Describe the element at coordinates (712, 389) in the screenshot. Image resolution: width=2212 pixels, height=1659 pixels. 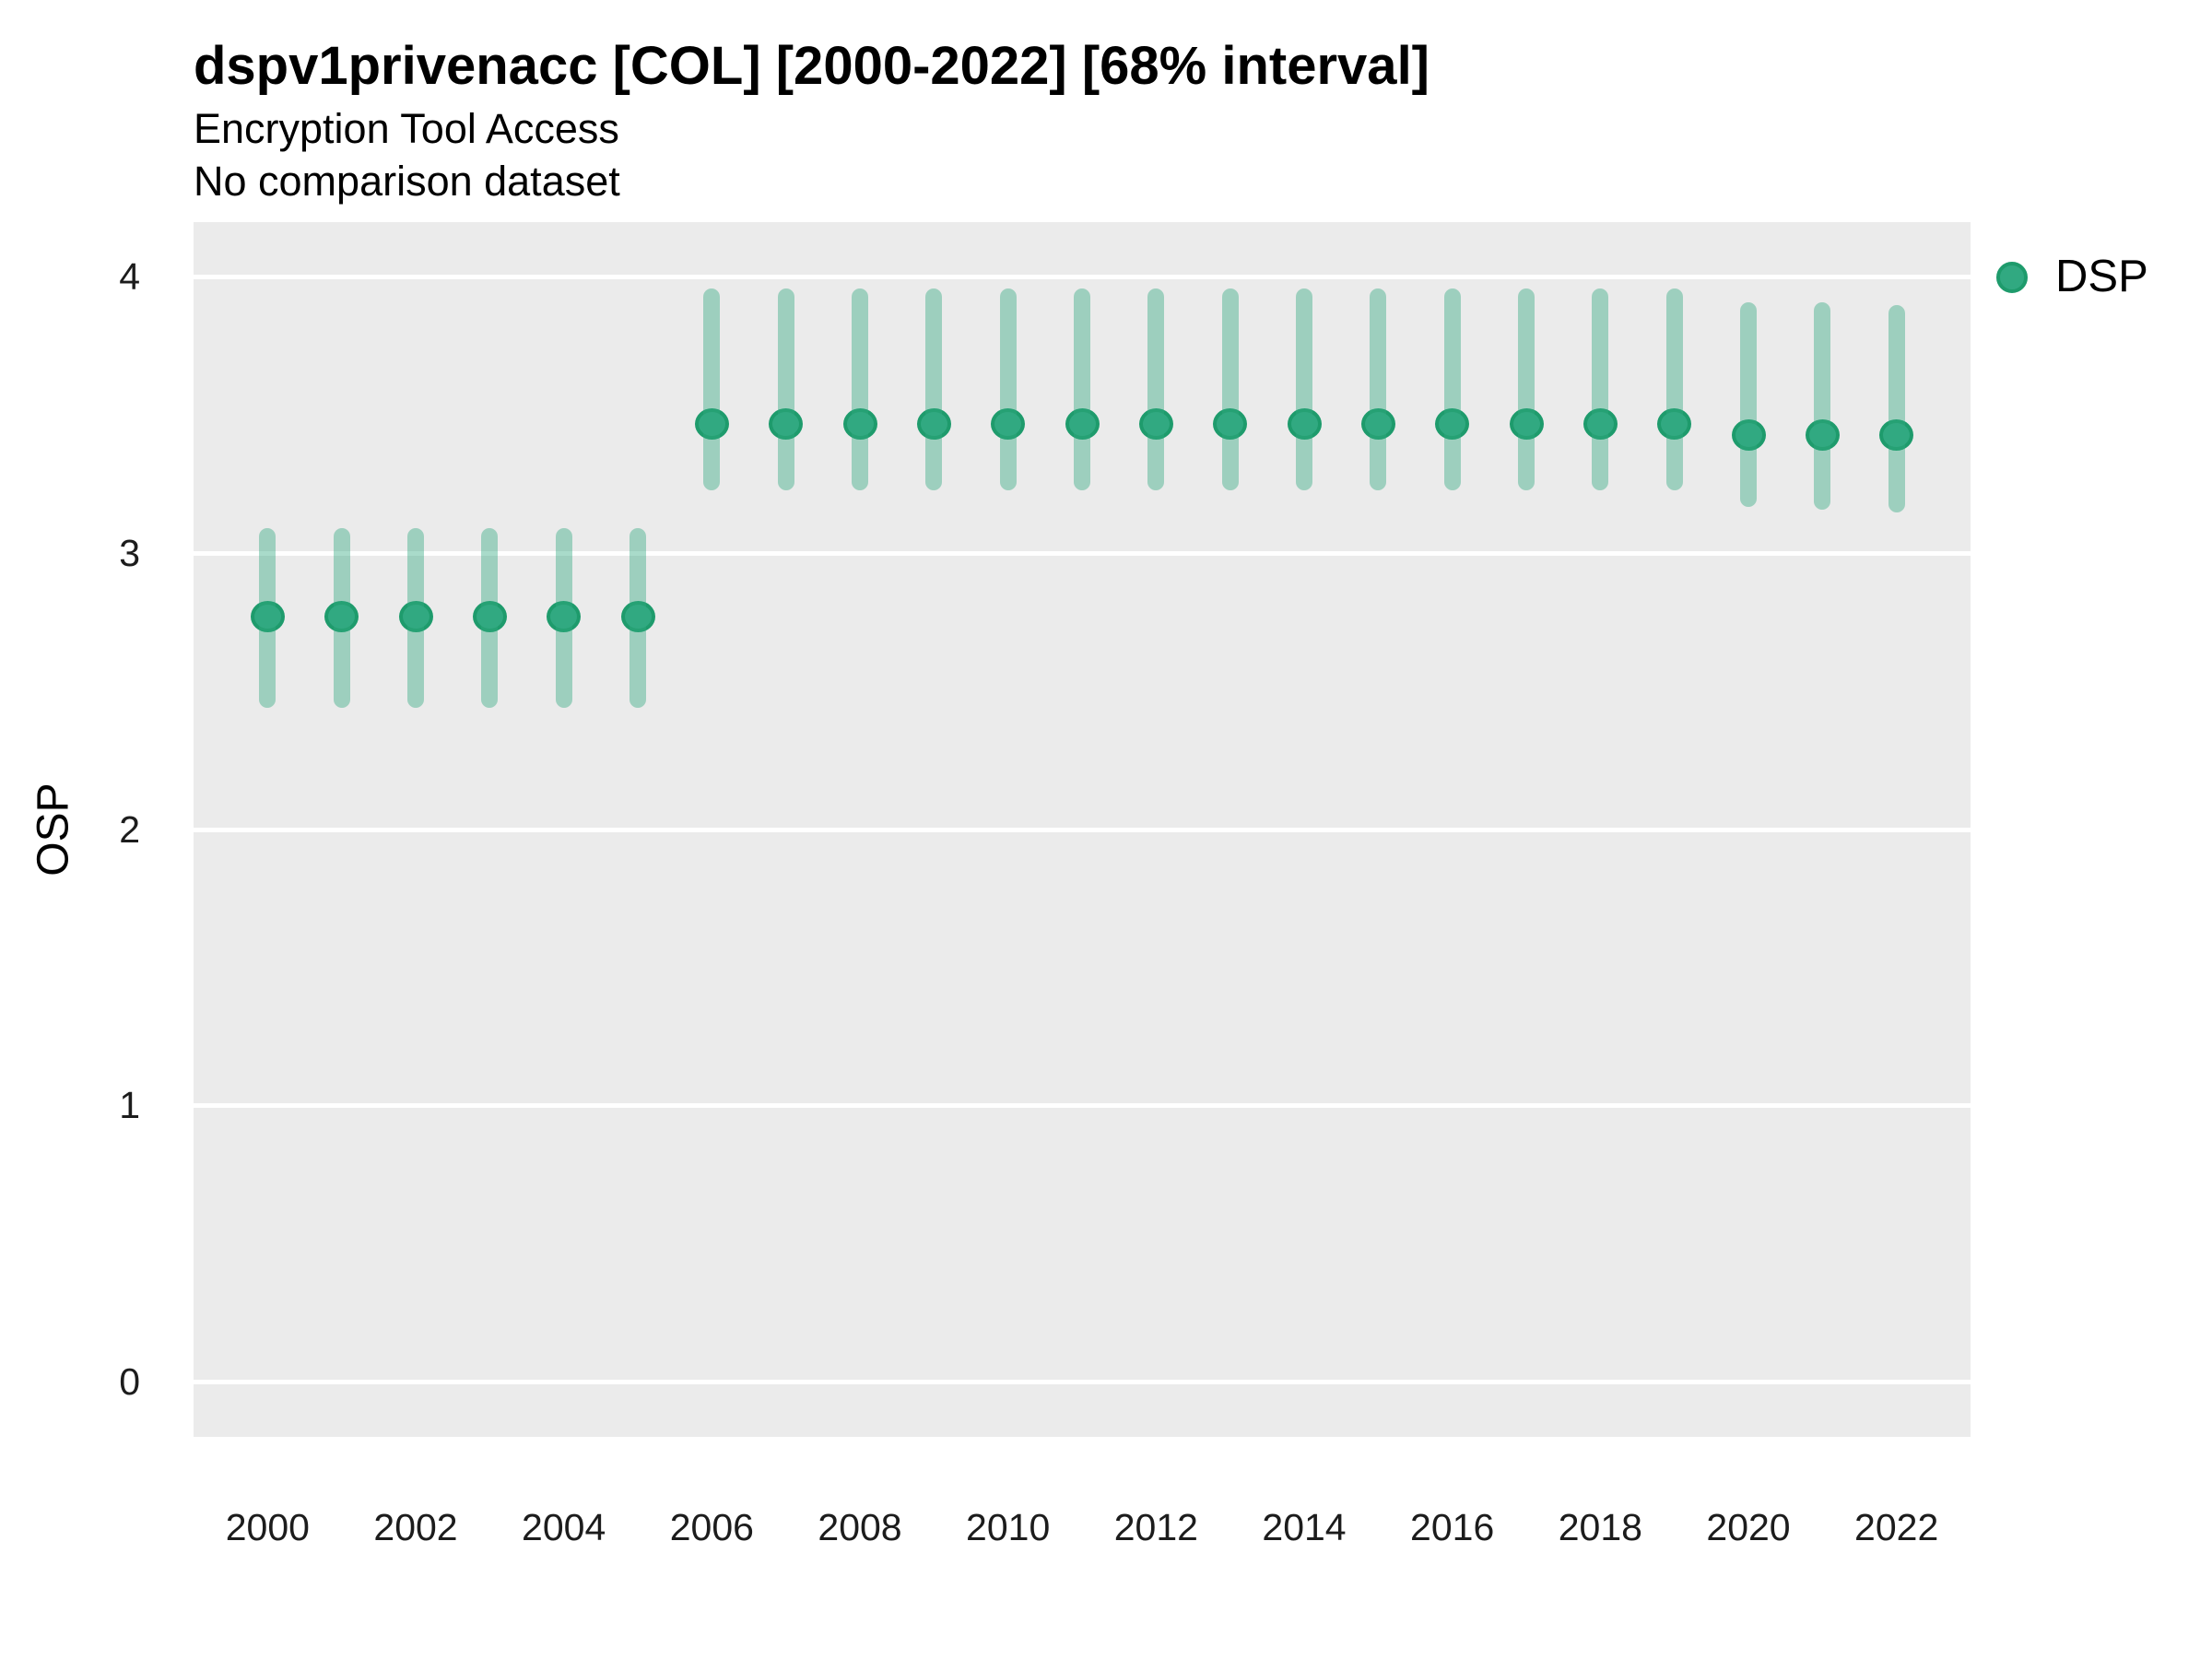
I see `interval-bar-2006` at that location.